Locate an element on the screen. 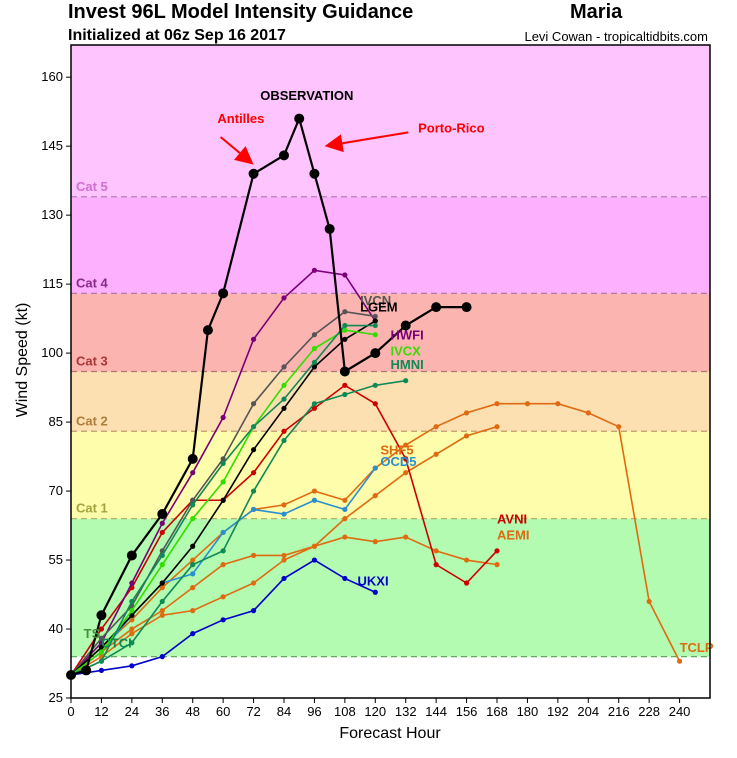  x-tick-label: 204 is located at coordinates (588, 711).